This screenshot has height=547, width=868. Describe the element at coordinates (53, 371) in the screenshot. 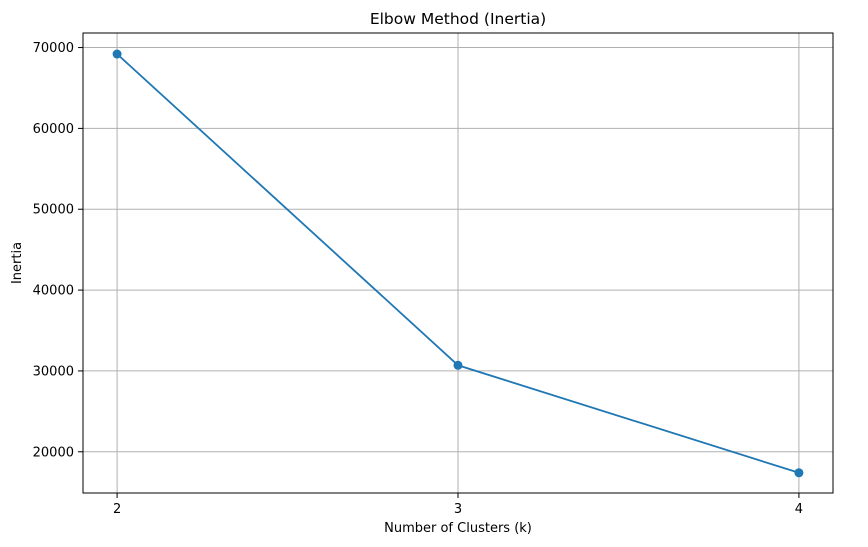

I see `y-tick-label: 30000` at that location.